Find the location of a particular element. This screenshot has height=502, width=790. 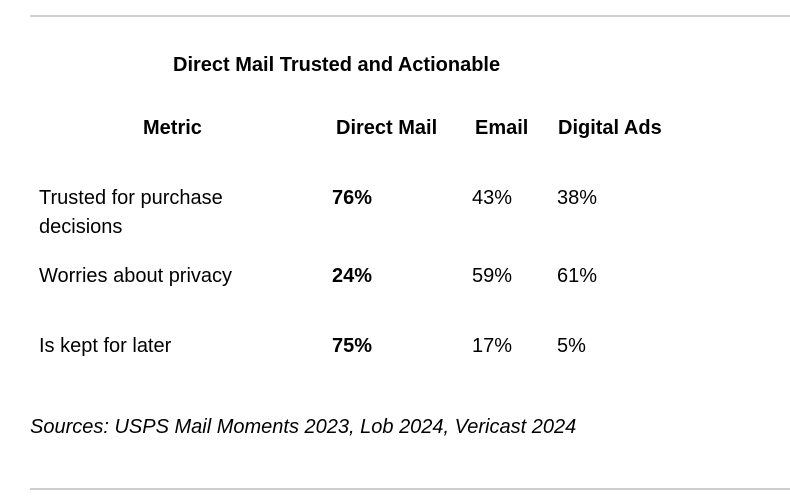

table-title: Direct Mail Trusted and Actionable is located at coordinates (337, 65).